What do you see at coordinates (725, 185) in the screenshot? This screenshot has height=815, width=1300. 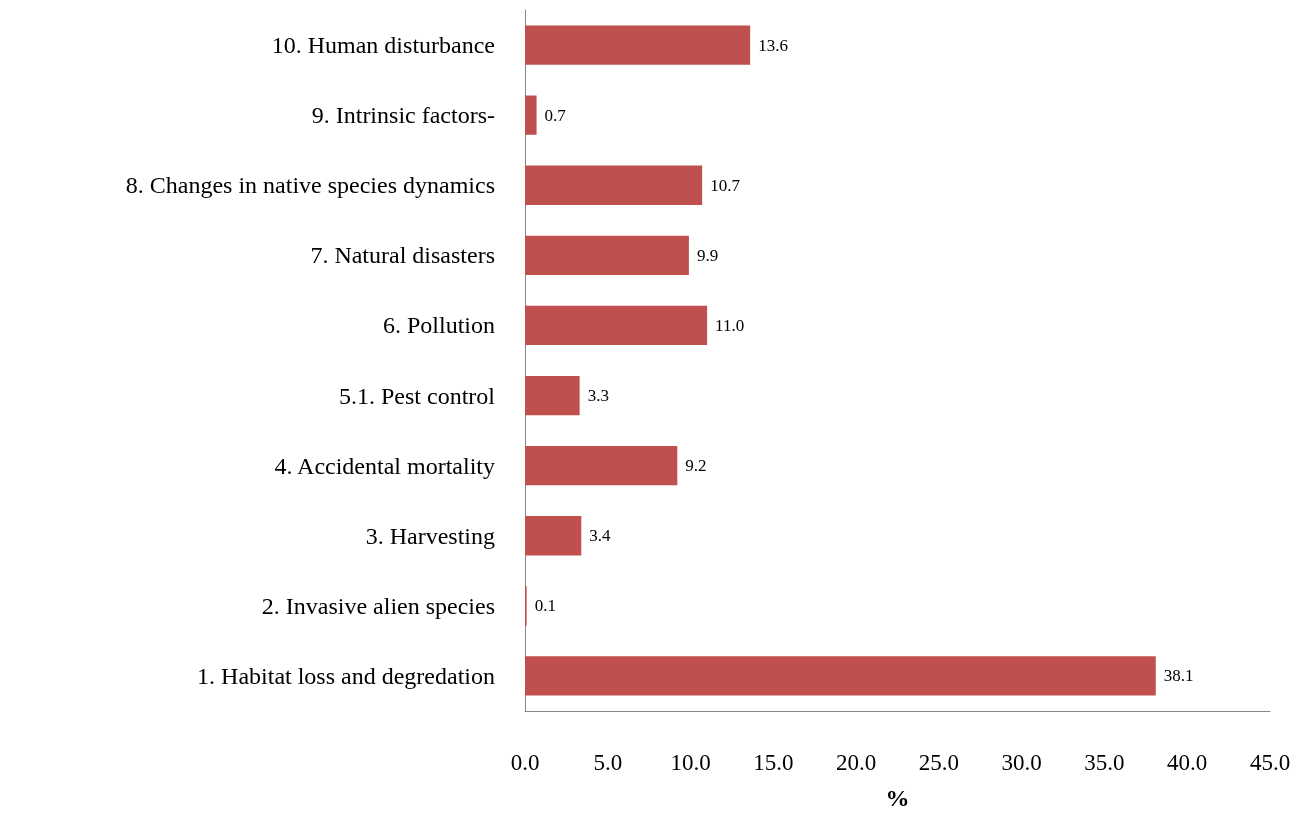 I see `data-label: 10.7` at bounding box center [725, 185].